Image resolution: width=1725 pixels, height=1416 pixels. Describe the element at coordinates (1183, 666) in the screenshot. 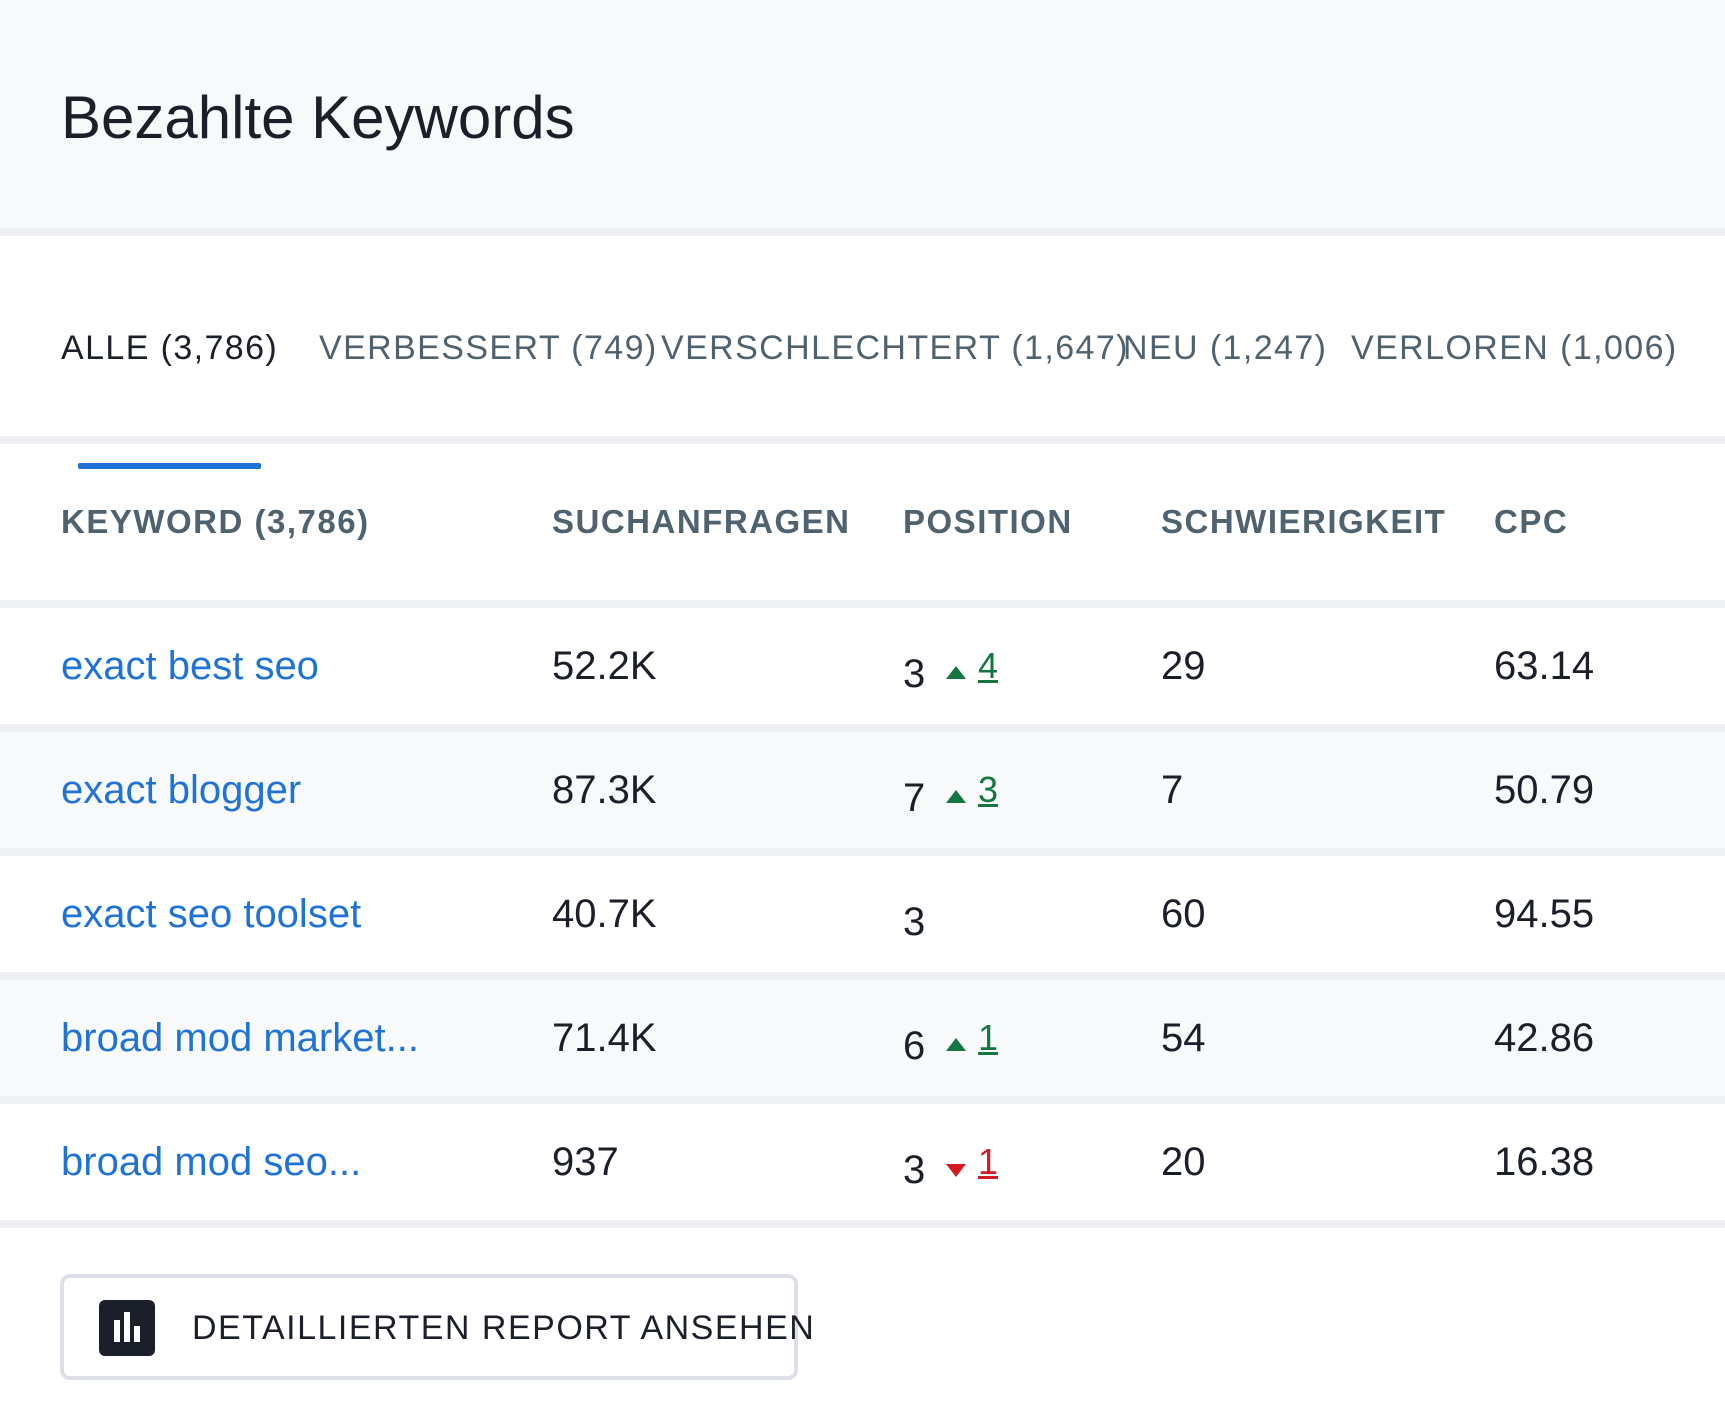

I see `difficulty-value: 29` at that location.